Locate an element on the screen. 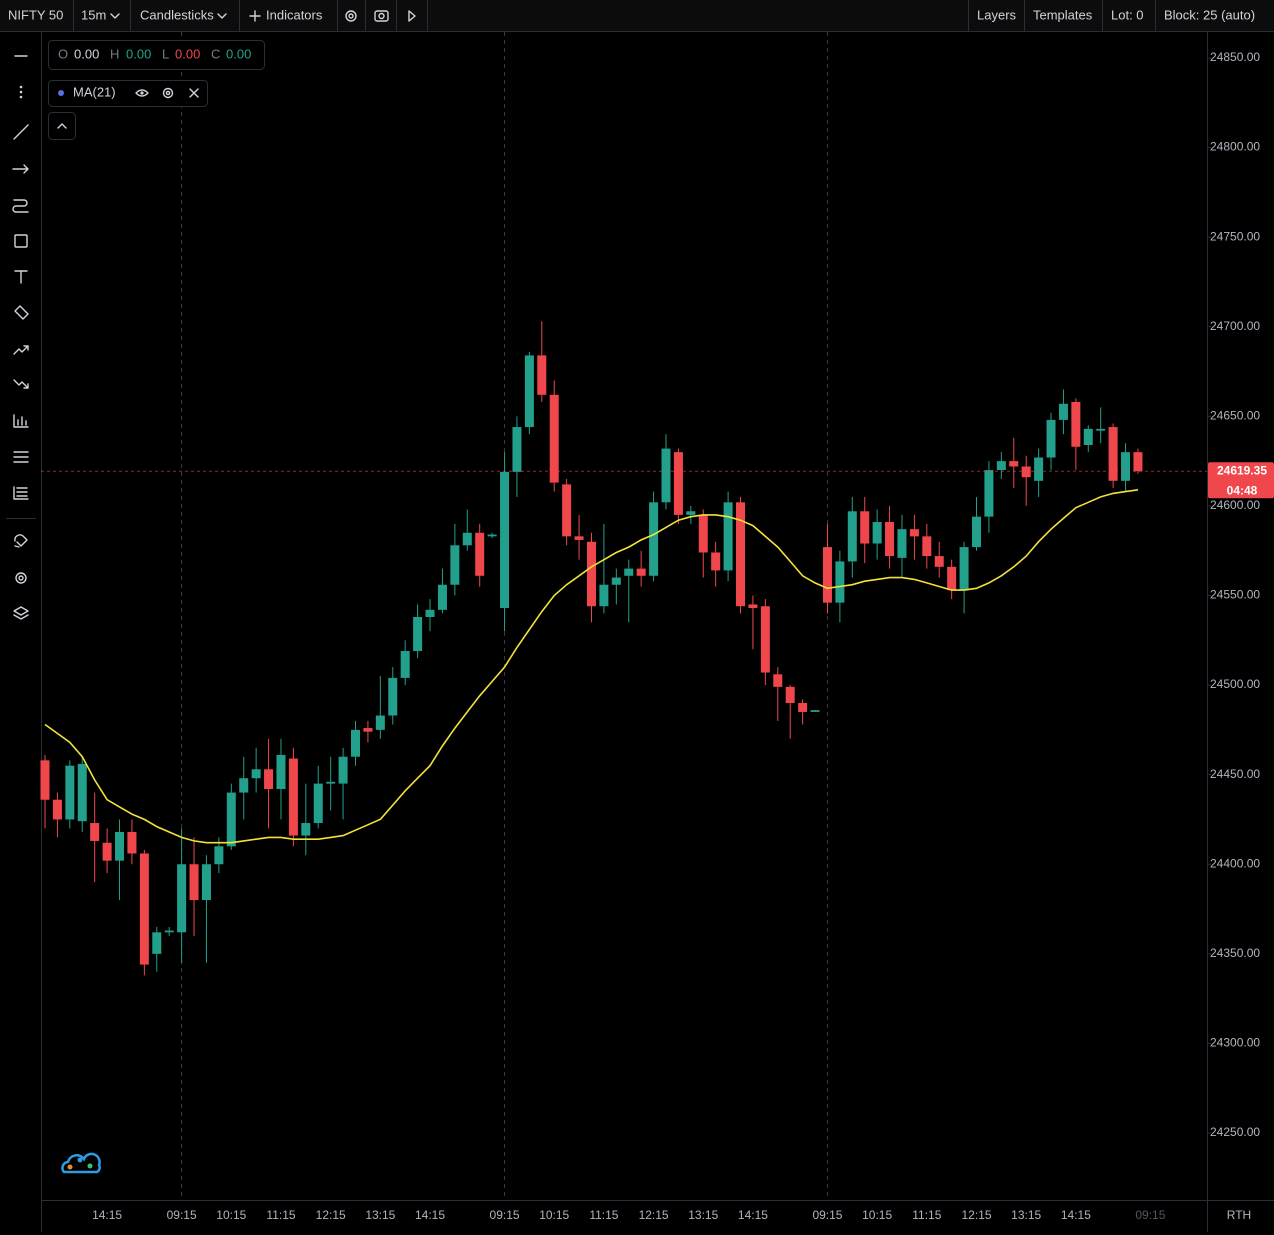  text-tool is located at coordinates (21, 277).